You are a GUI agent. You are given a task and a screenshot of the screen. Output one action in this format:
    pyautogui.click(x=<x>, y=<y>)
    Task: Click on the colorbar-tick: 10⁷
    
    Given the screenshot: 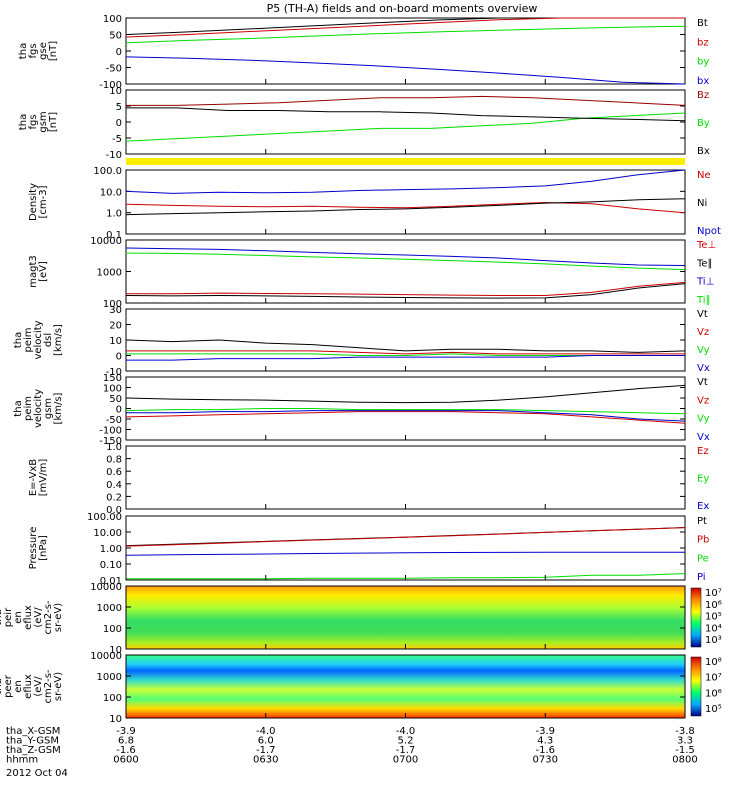 What is the action you would take?
    pyautogui.click(x=713, y=678)
    